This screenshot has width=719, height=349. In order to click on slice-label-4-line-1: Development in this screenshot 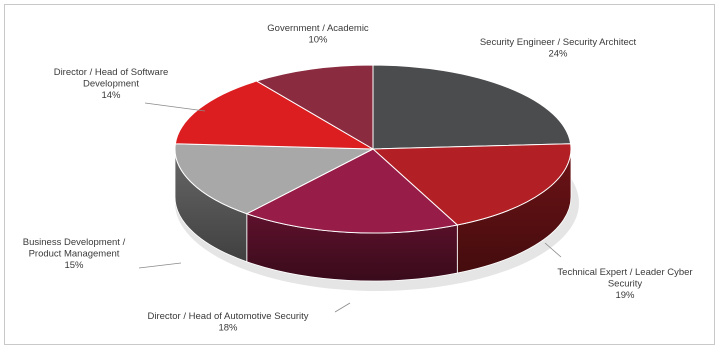, I will do `click(111, 84)`.